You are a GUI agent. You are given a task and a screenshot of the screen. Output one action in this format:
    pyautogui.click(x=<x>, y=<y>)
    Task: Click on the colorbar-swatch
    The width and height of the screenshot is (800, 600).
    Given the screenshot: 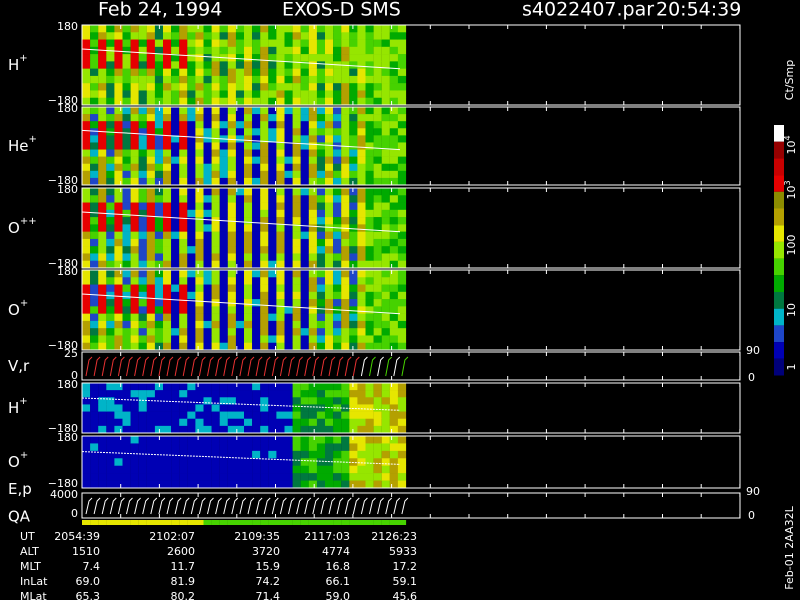 What is the action you would take?
    pyautogui.click(x=779, y=350)
    